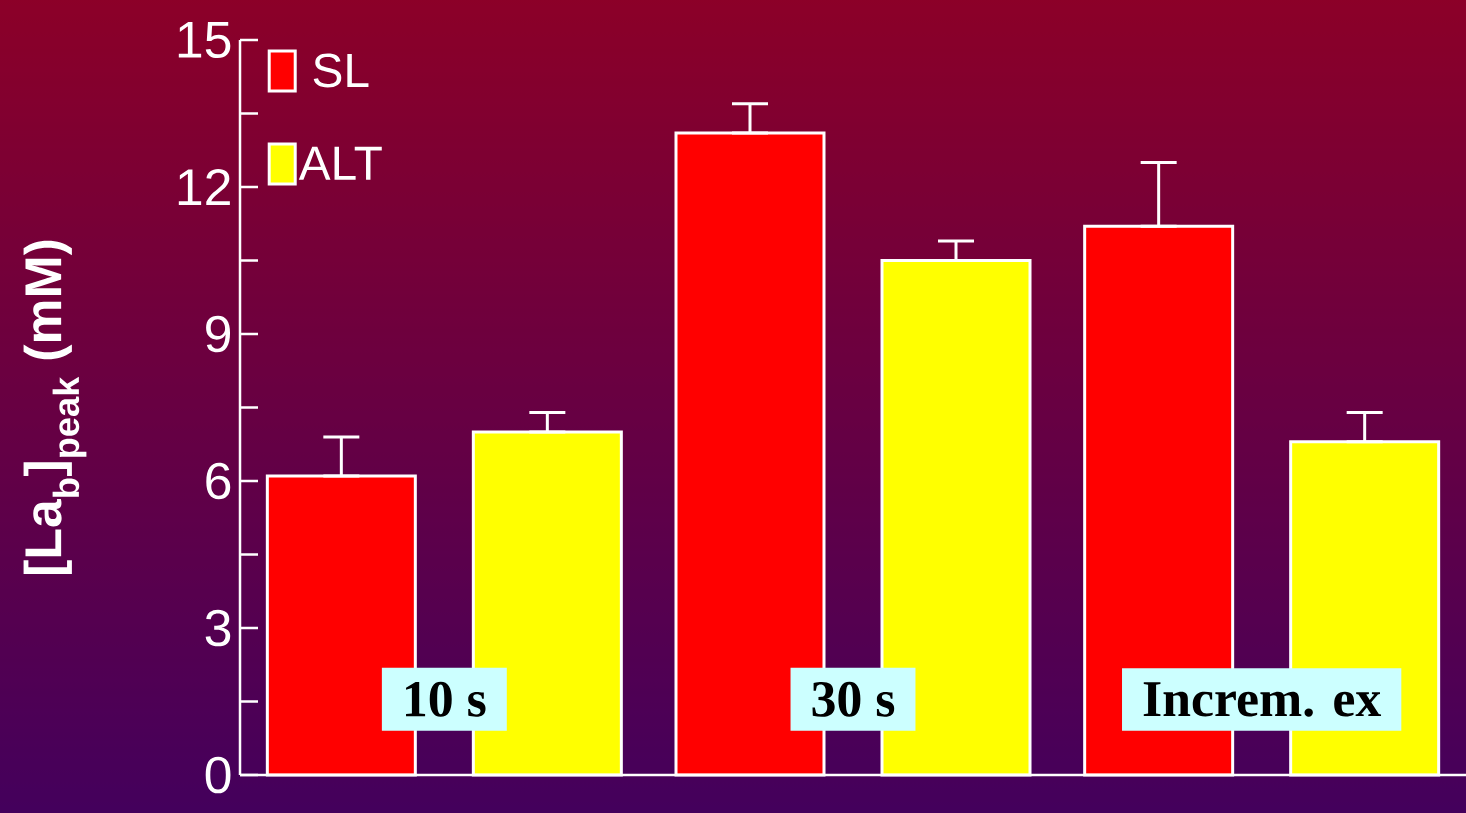 The width and height of the screenshot is (1466, 813). What do you see at coordinates (204, 187) in the screenshot?
I see `y-tick-label: 12` at bounding box center [204, 187].